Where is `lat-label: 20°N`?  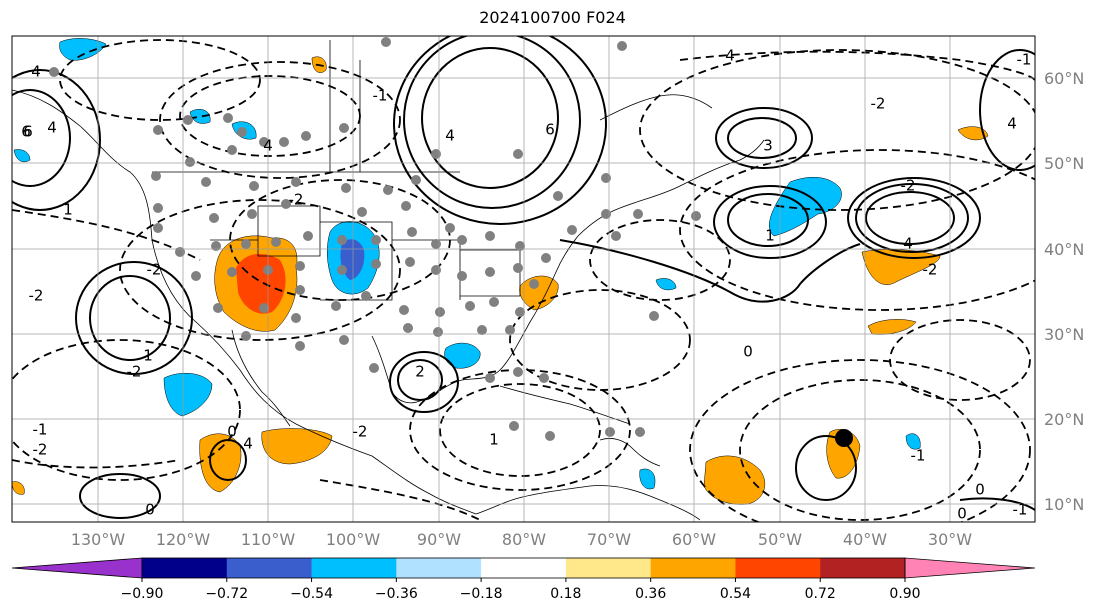 lat-label: 20°N is located at coordinates (1064, 419).